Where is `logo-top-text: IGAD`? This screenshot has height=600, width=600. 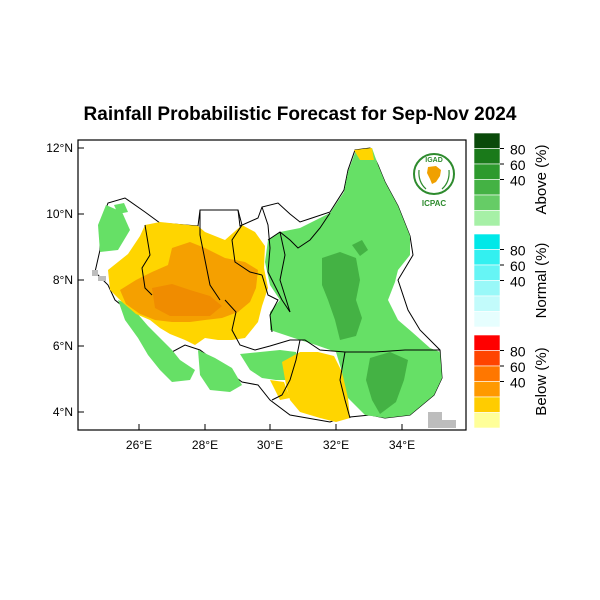 logo-top-text: IGAD is located at coordinates (434, 160).